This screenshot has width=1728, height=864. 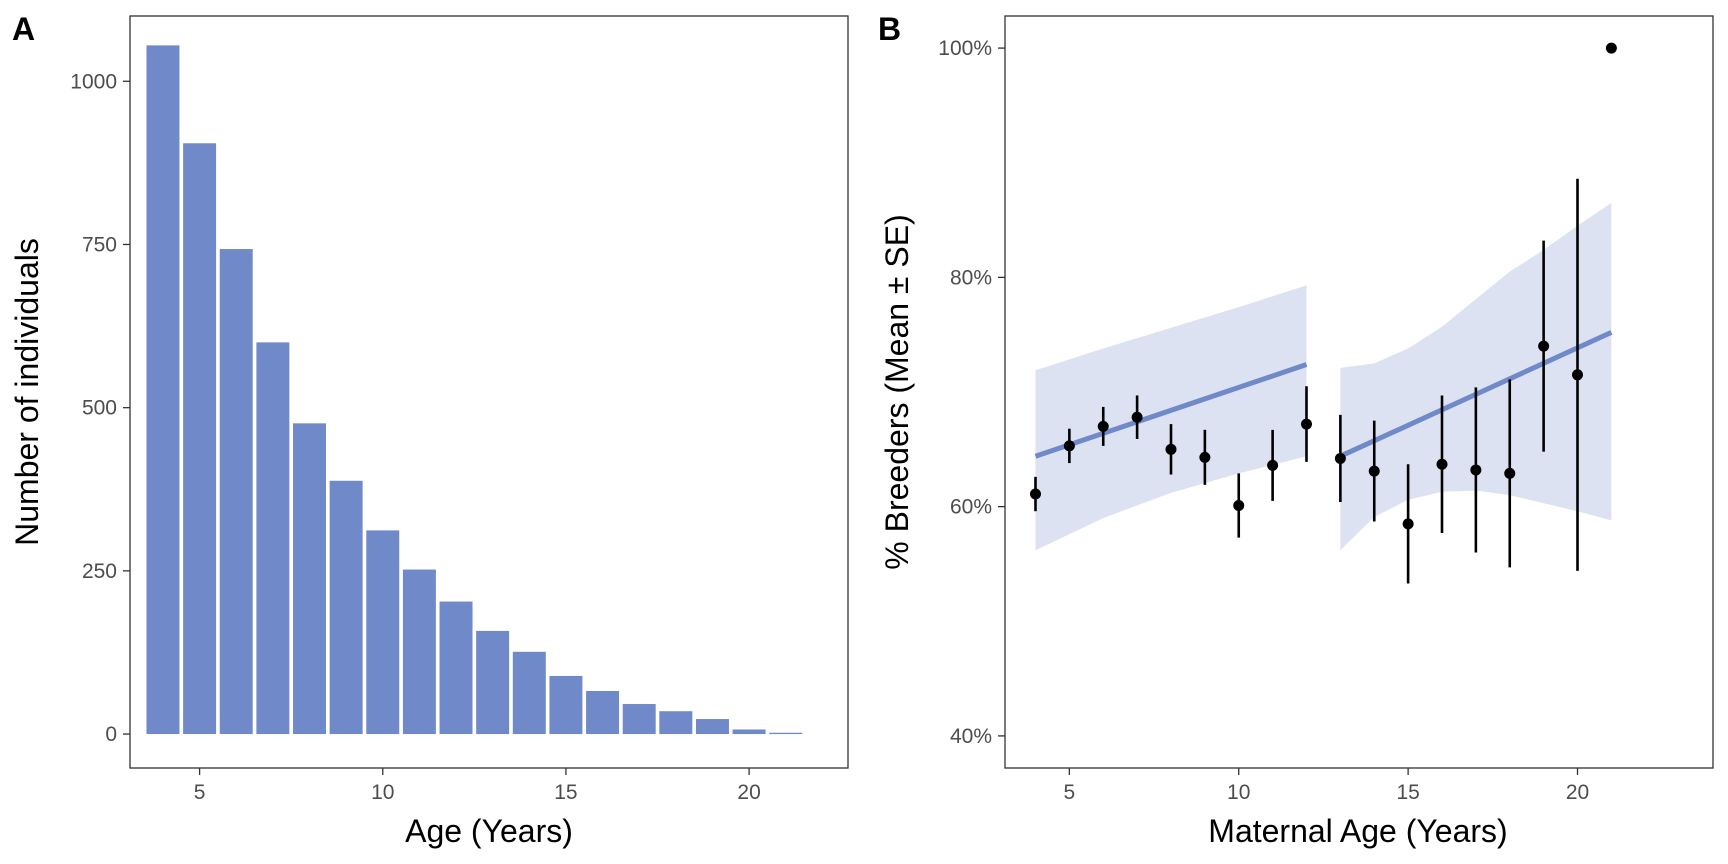 What do you see at coordinates (1323, 376) in the screenshot?
I see `panel-b-confidence-ribbons` at bounding box center [1323, 376].